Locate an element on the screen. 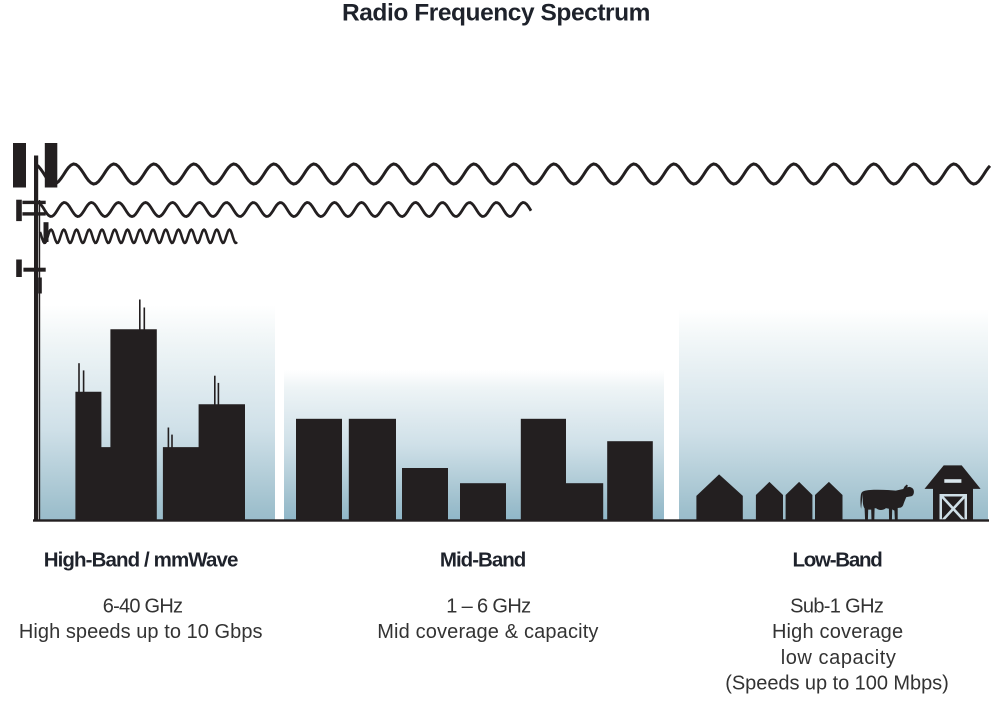  svg-text: low capacity is located at coordinates (839, 658).